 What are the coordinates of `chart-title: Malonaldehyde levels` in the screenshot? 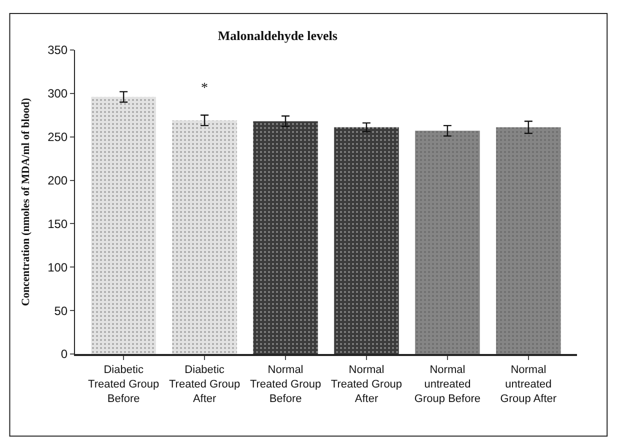 It's located at (278, 35).